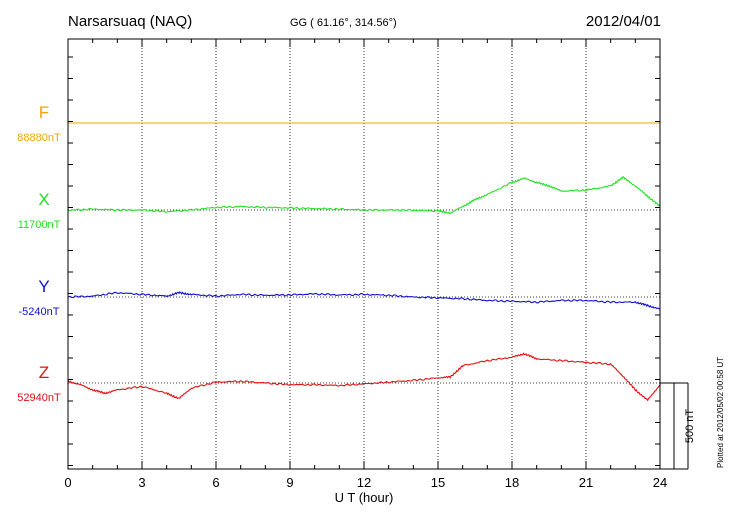 This screenshot has height=520, width=730. Describe the element at coordinates (364, 497) in the screenshot. I see `x-axis-label: U T (hour)` at that location.